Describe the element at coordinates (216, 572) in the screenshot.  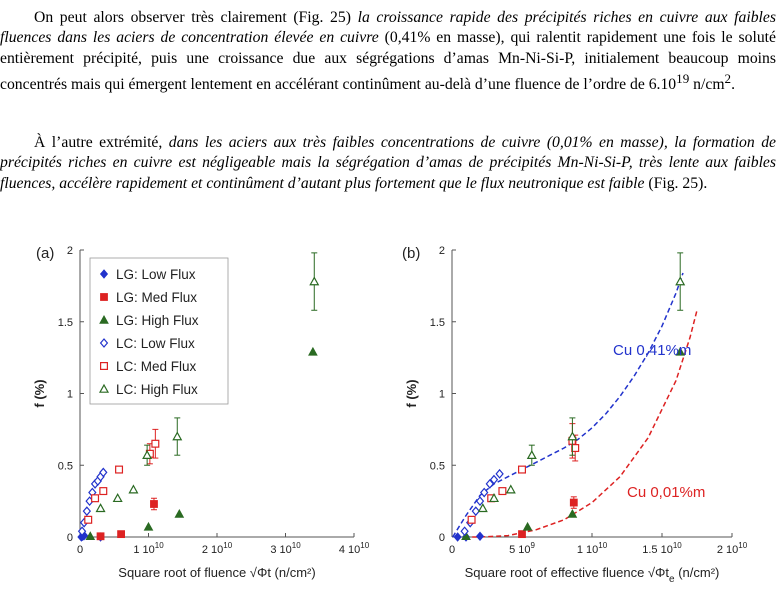
I see `x-axis-title: Square root of fluence √Φt (n/cm²)` at that location.